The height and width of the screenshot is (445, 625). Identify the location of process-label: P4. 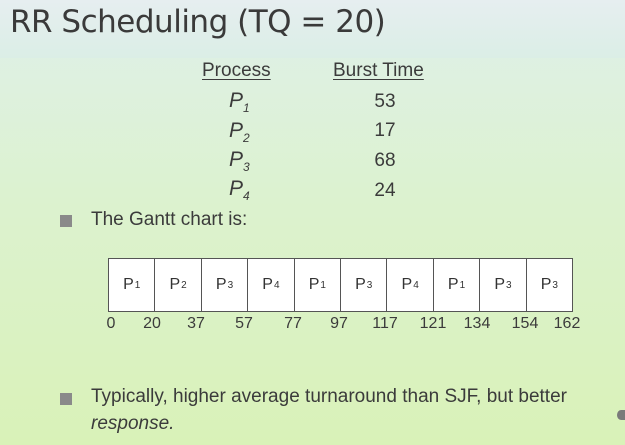
(239, 190).